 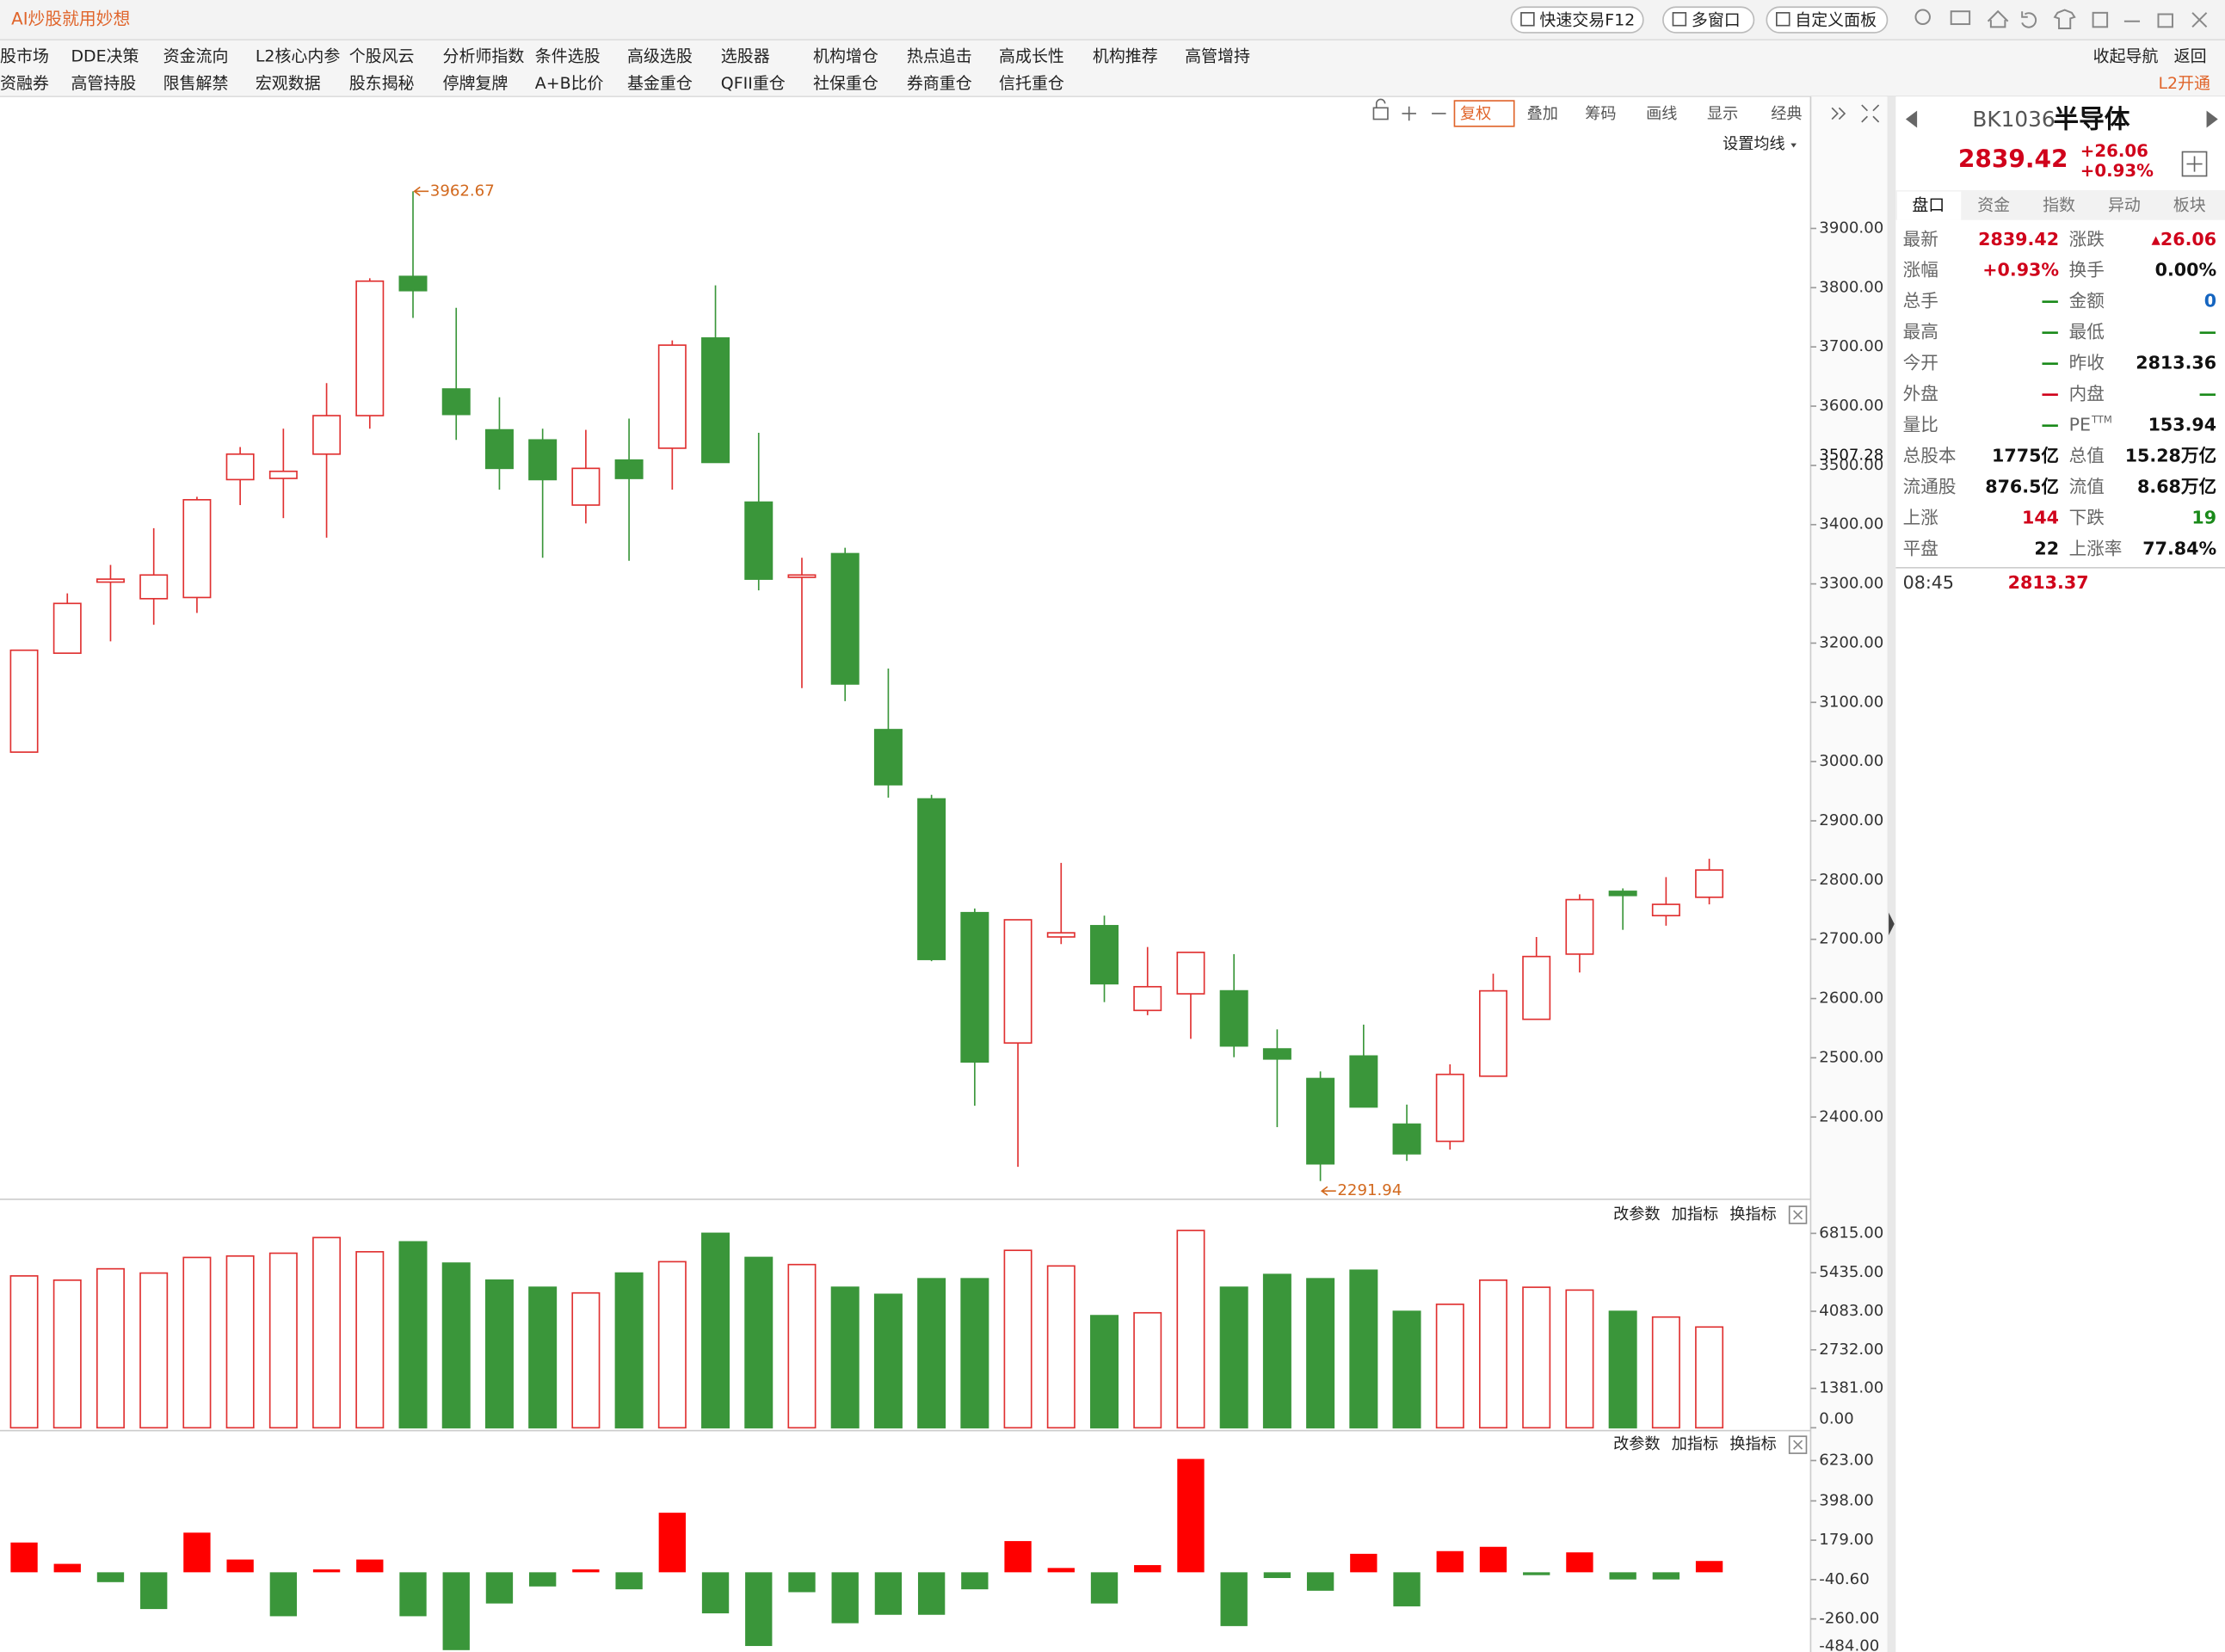 I want to click on ma-setting: 设置均线, so click(x=1754, y=144).